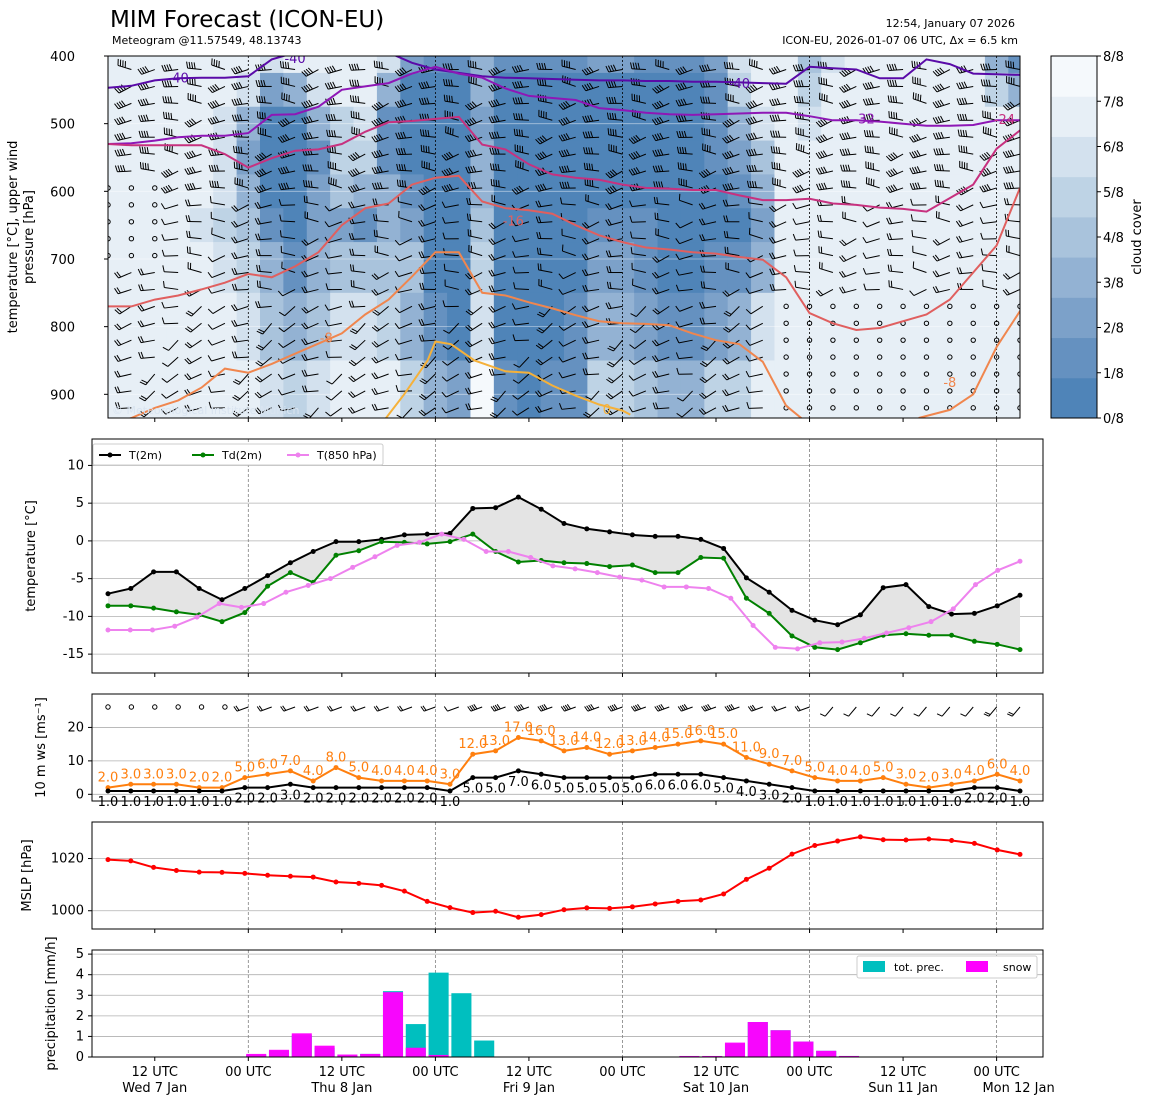  What do you see at coordinates (564, 253) in the screenshot?
I see `isotherm-line` at bounding box center [564, 253].